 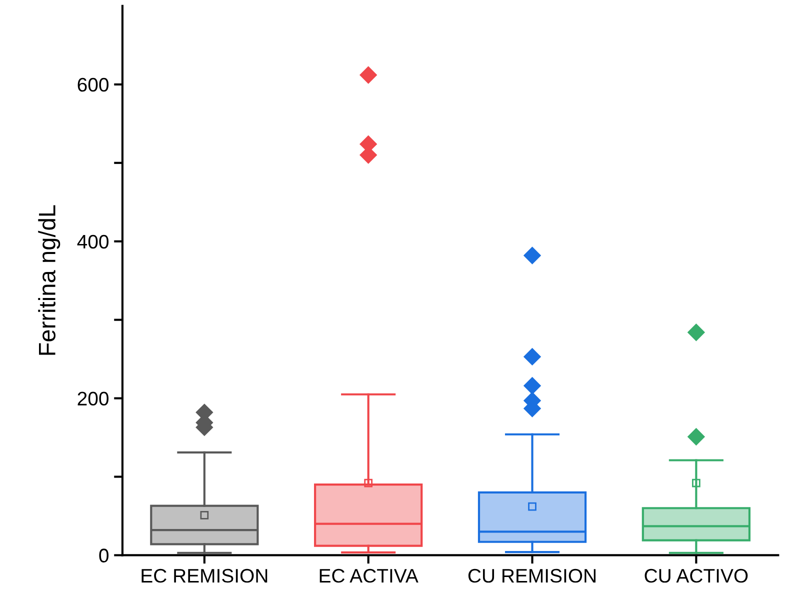 What do you see at coordinates (49, 280) in the screenshot?
I see `y-axis-title: Ferritina ng/dL` at bounding box center [49, 280].